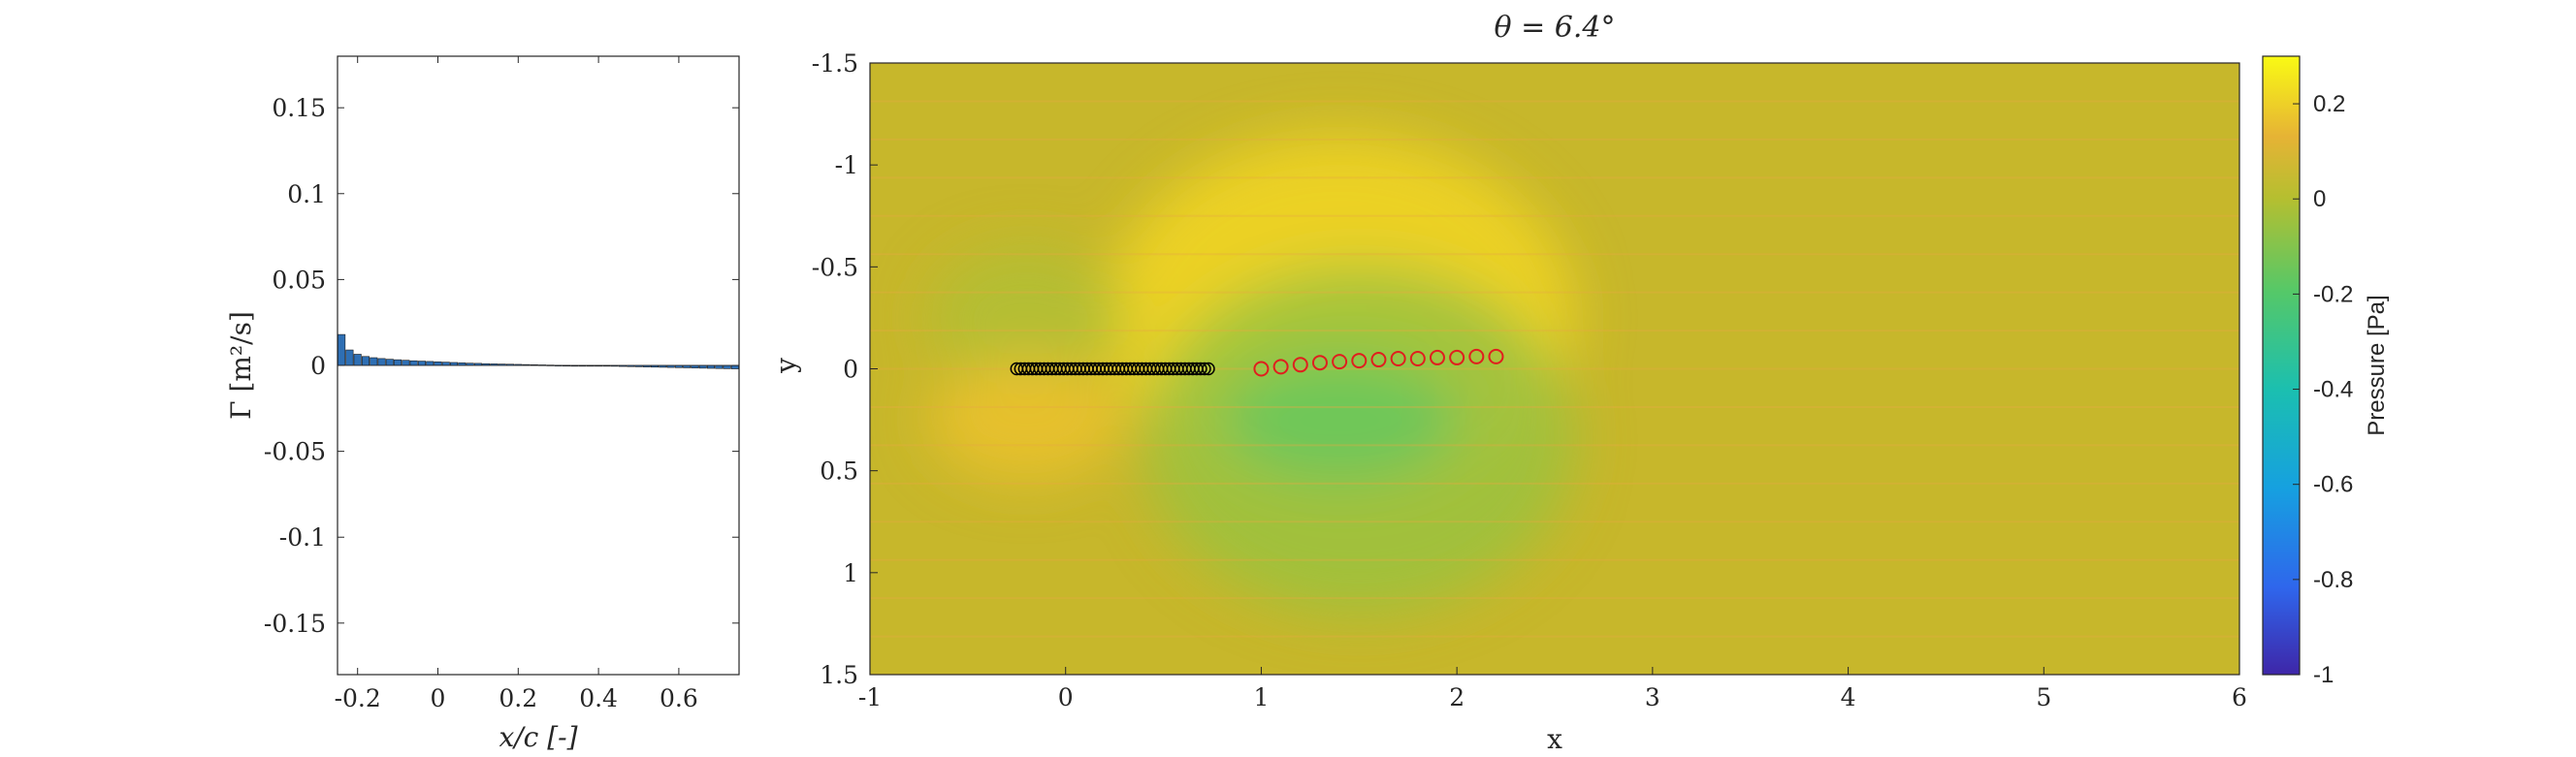 Image resolution: width=2576 pixels, height=757 pixels. I want to click on colorbar-label: Pressure [Pa], so click(2377, 365).